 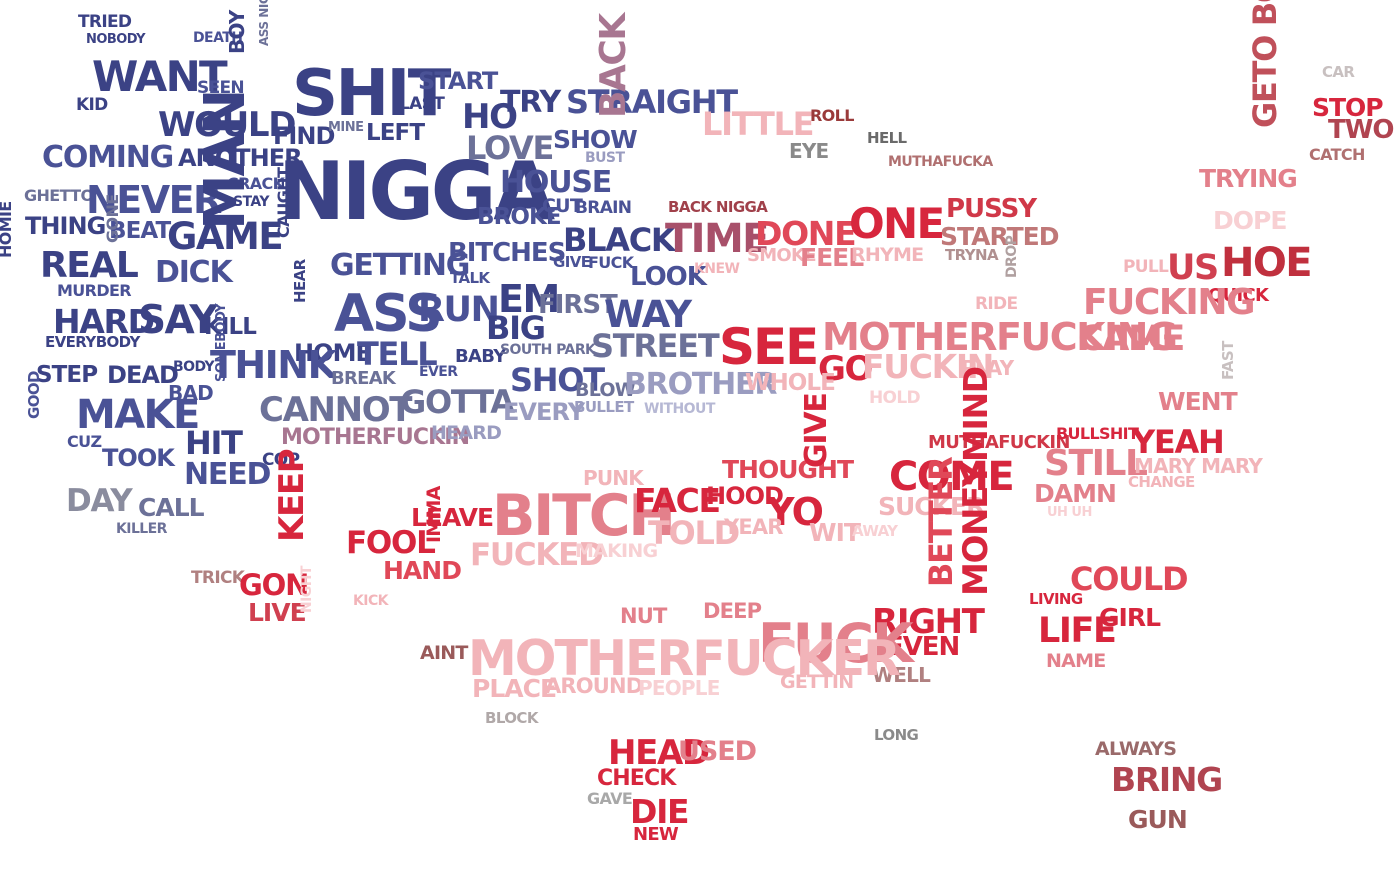 What do you see at coordinates (1361, 130) in the screenshot?
I see `word-two: TWO` at bounding box center [1361, 130].